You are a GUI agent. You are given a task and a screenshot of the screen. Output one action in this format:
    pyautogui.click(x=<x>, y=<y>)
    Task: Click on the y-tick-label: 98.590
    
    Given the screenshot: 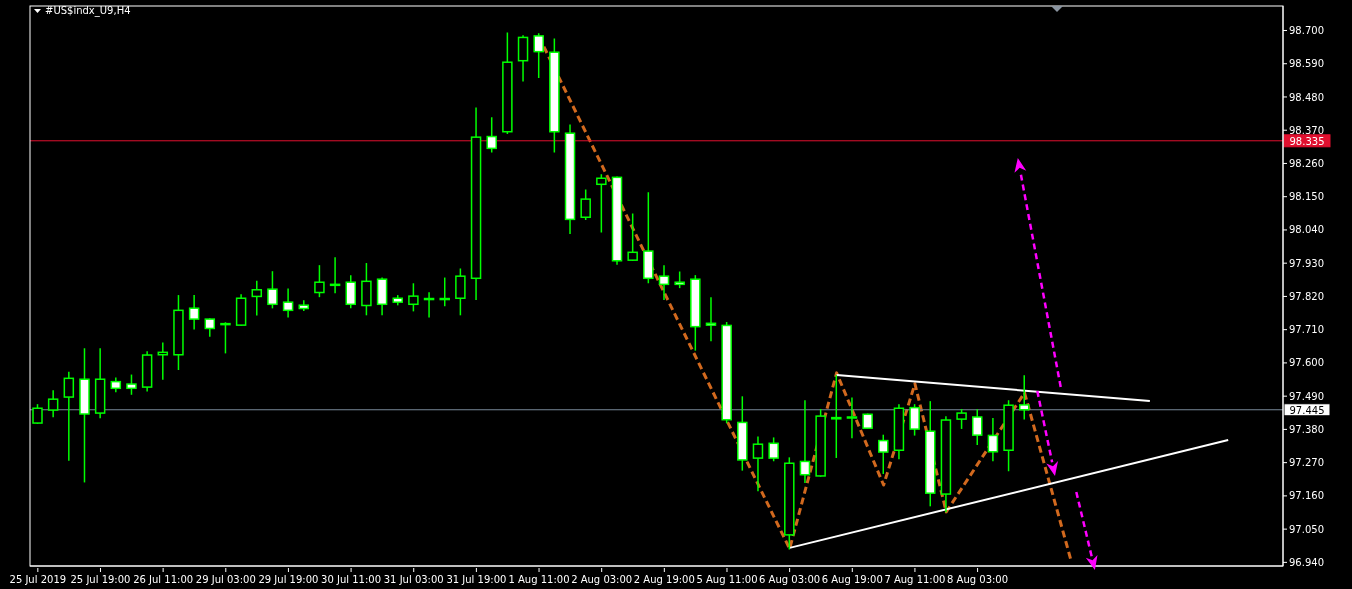 What is the action you would take?
    pyautogui.click(x=1306, y=64)
    